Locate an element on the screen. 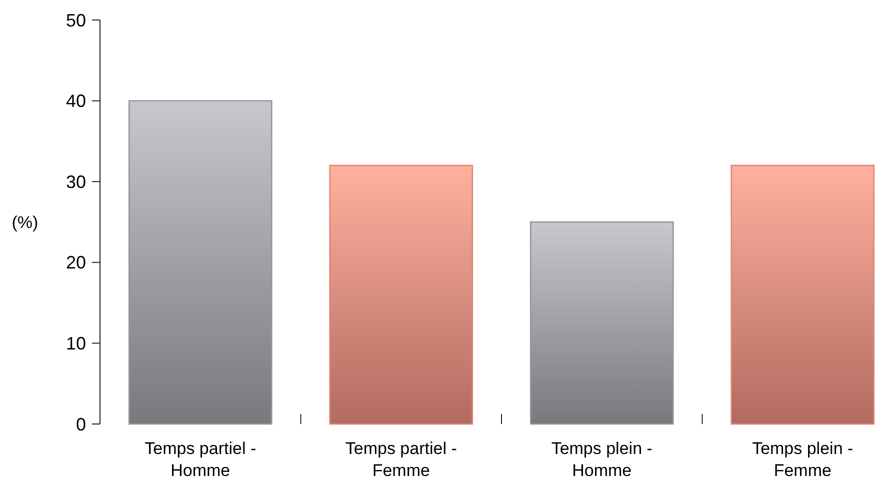 Image resolution: width=894 pixels, height=482 pixels. x-tick-label: Temps partiel - Femme is located at coordinates (401, 459).